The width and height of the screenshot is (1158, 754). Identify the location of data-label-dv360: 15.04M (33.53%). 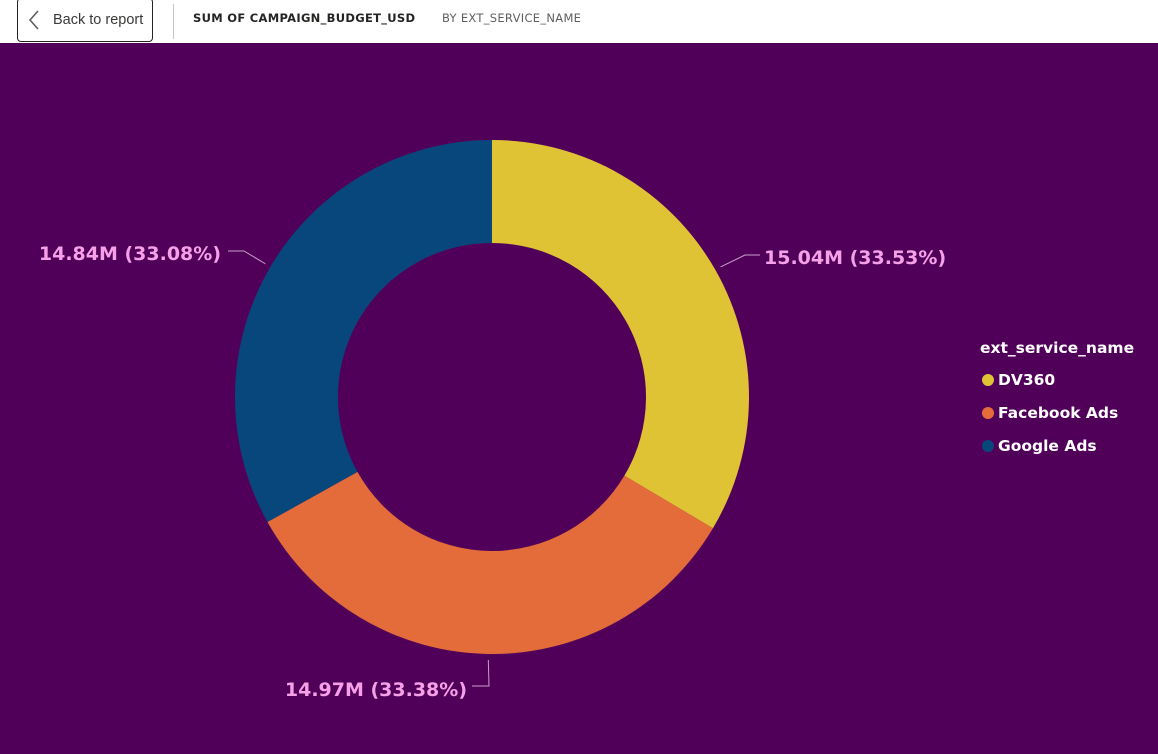
(855, 258).